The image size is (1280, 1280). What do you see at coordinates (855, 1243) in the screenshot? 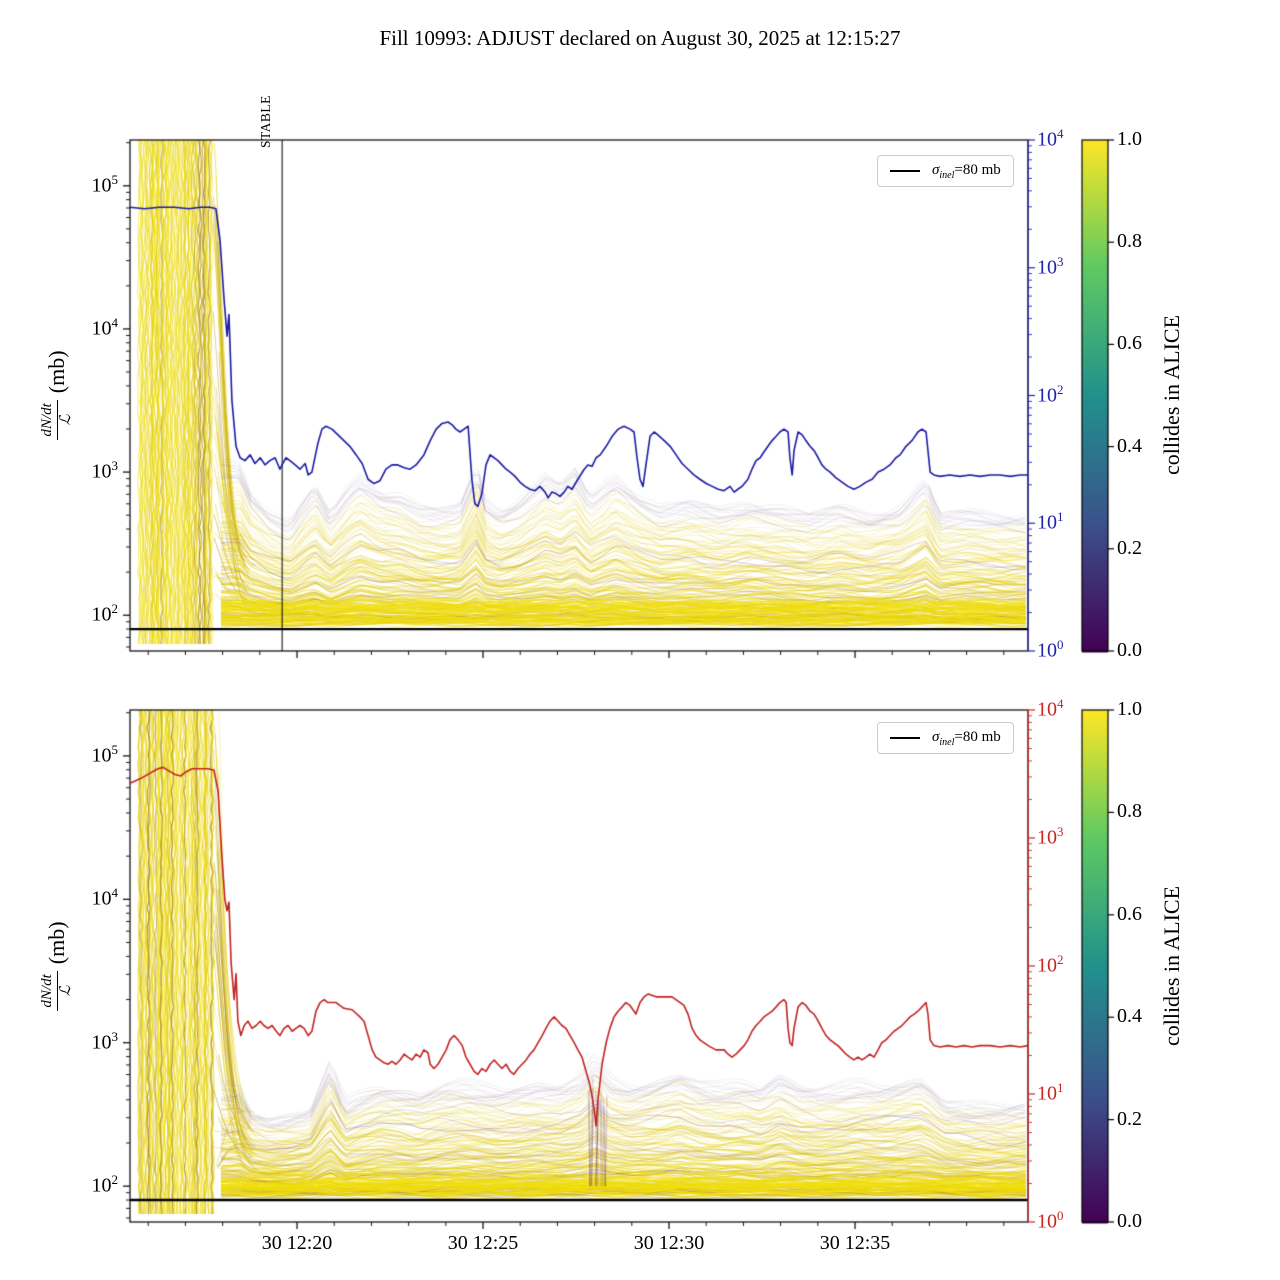
I see `x-tick-label: 30 12:35` at bounding box center [855, 1243].